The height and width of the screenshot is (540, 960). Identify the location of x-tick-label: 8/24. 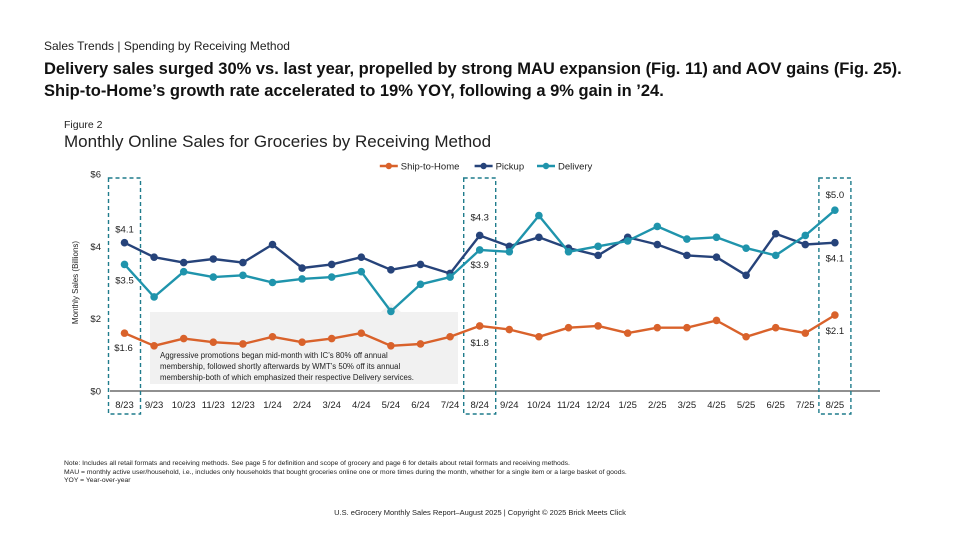
(479, 405).